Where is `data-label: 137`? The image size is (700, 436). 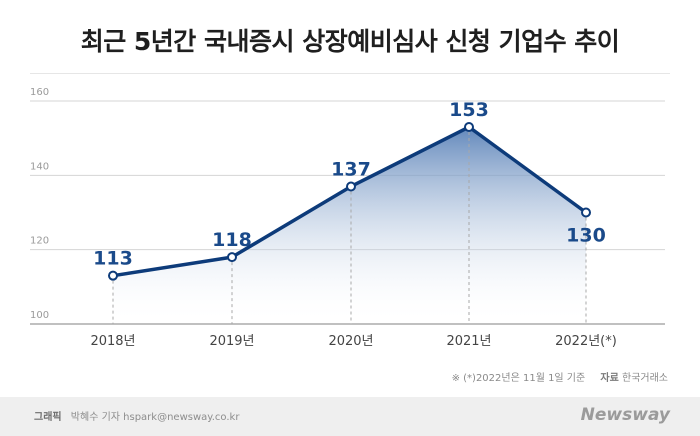 data-label: 137 is located at coordinates (351, 169).